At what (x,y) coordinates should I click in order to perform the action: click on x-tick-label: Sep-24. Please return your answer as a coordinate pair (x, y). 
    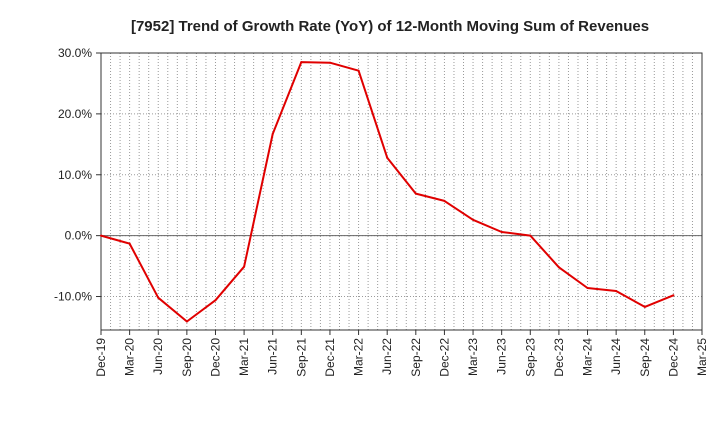
    Looking at the image, I should click on (645, 357).